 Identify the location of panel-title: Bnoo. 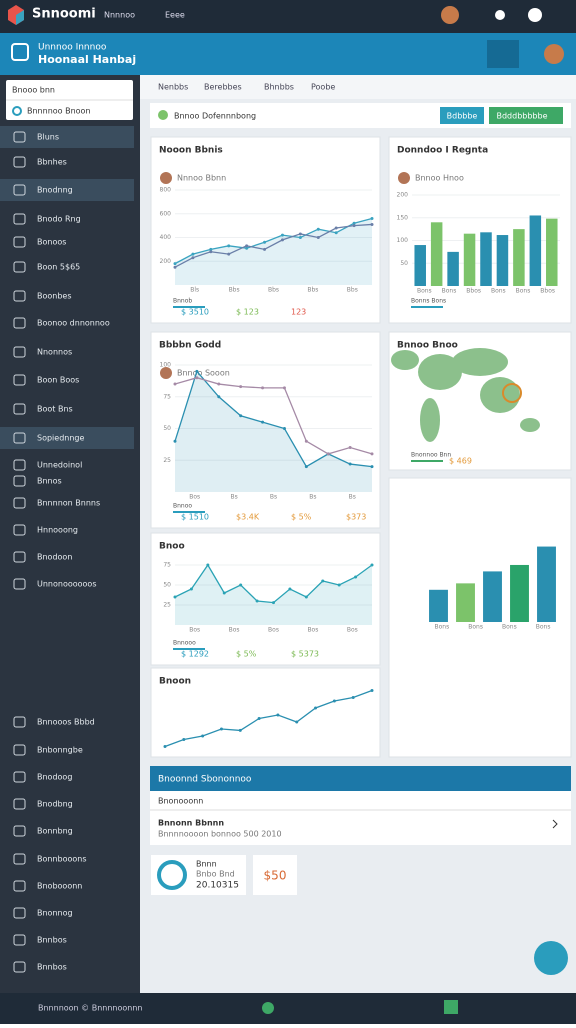
(172, 547).